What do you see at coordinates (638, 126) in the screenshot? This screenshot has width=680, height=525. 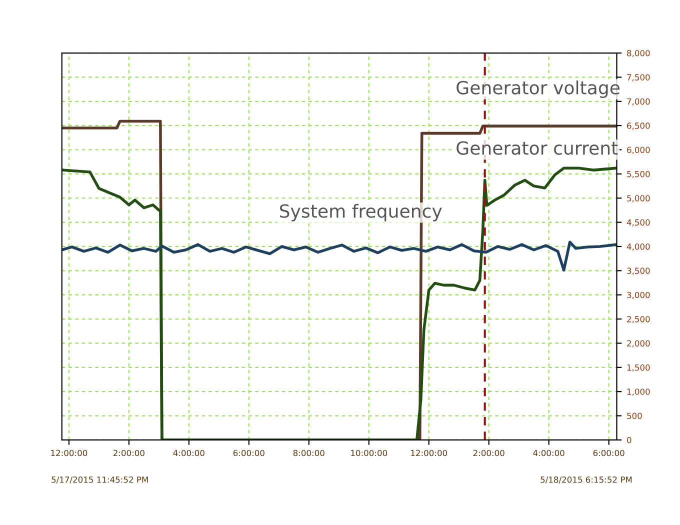 I see `y-tick-label: 6,500` at bounding box center [638, 126].